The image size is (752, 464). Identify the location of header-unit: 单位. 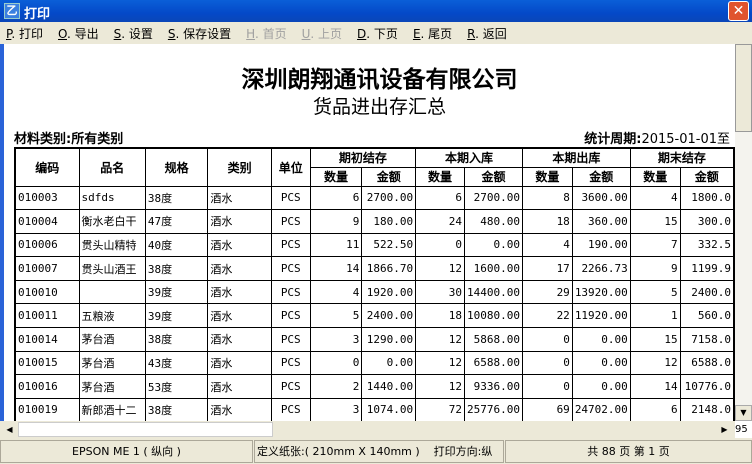
(290, 167).